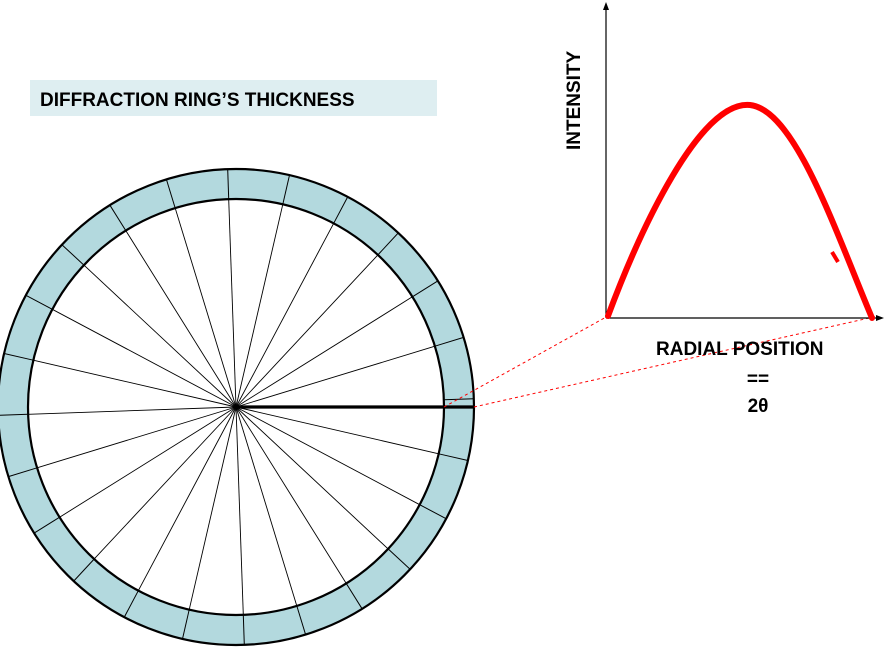  What do you see at coordinates (740, 349) in the screenshot?
I see `x-axis-label: RADIAL POSITION` at bounding box center [740, 349].